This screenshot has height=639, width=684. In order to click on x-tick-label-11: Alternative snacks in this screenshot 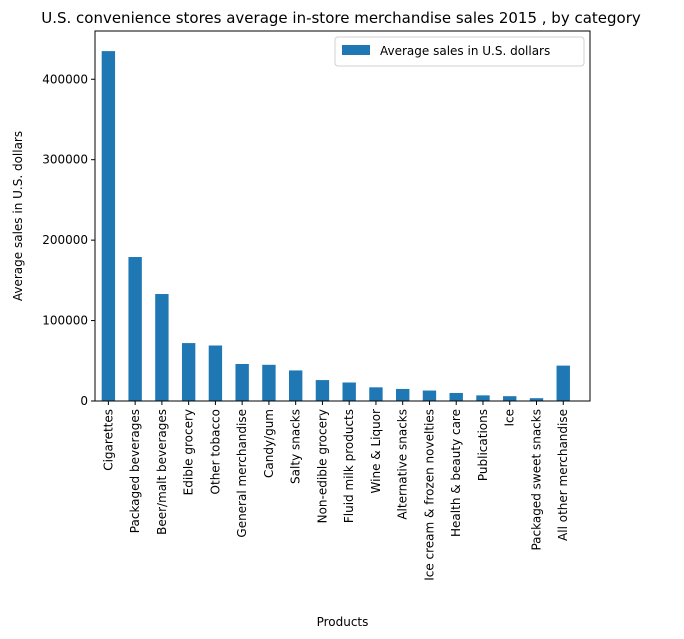, I will do `click(403, 464)`.